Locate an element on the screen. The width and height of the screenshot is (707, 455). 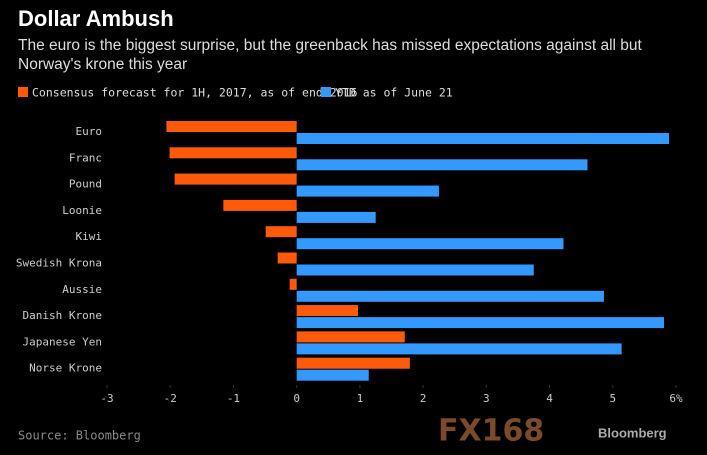
legend-label: YTD as of June 21 is located at coordinates (394, 93).